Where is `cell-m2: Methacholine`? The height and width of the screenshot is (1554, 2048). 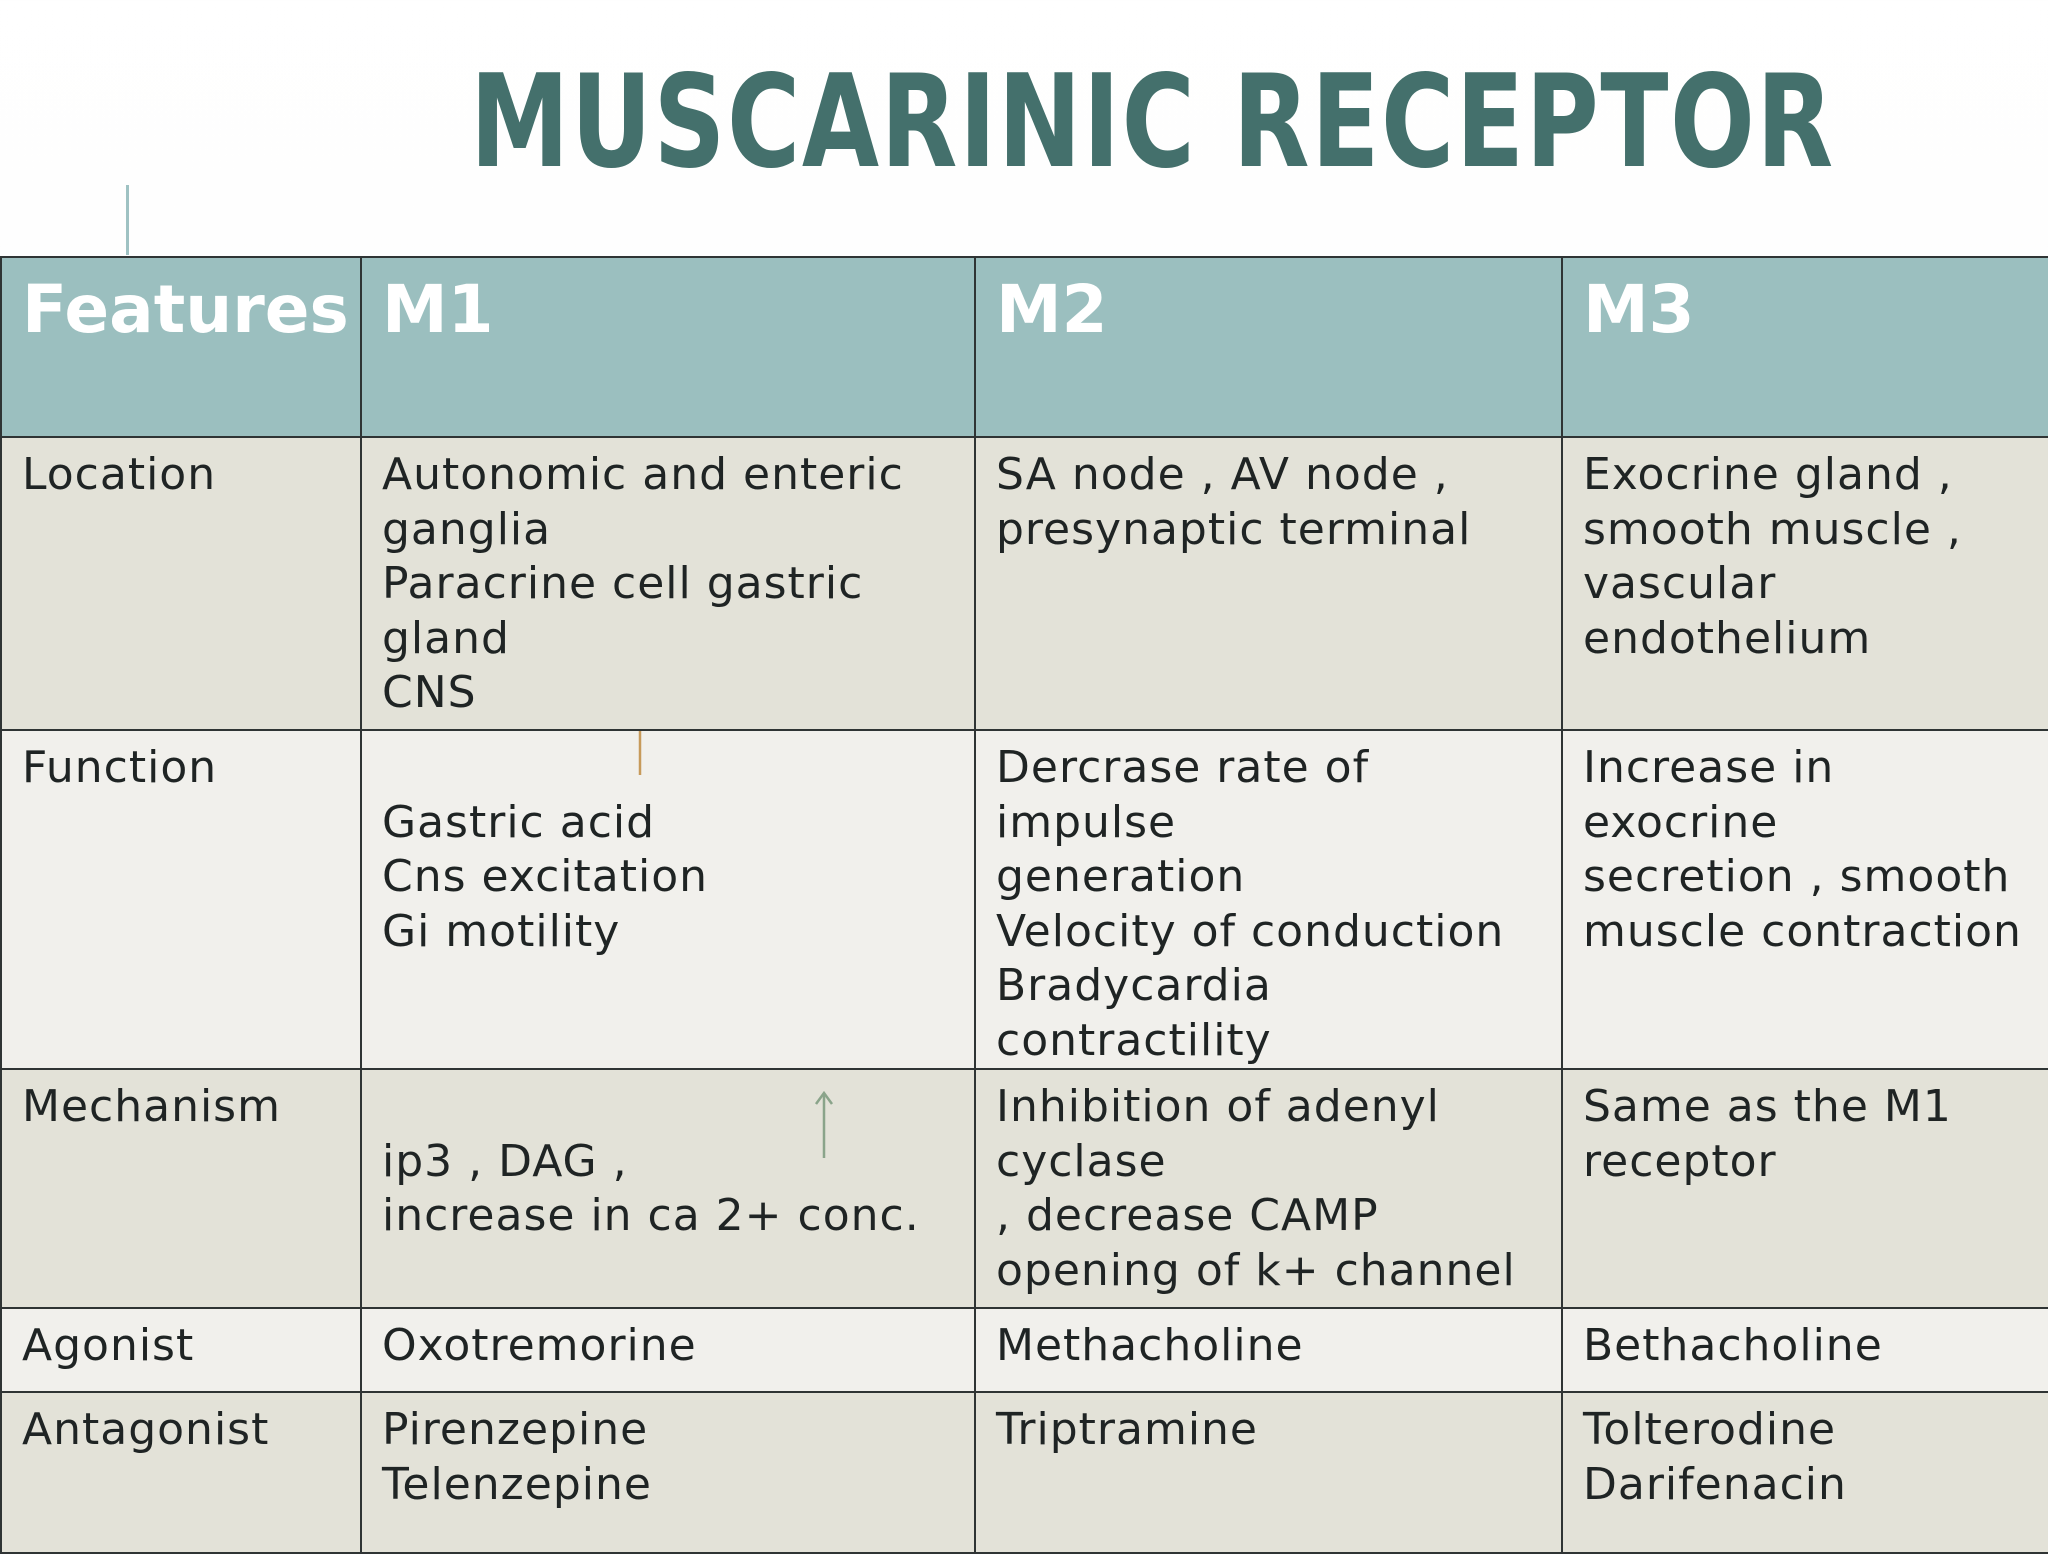 cell-m2: Methacholine is located at coordinates (1268, 1350).